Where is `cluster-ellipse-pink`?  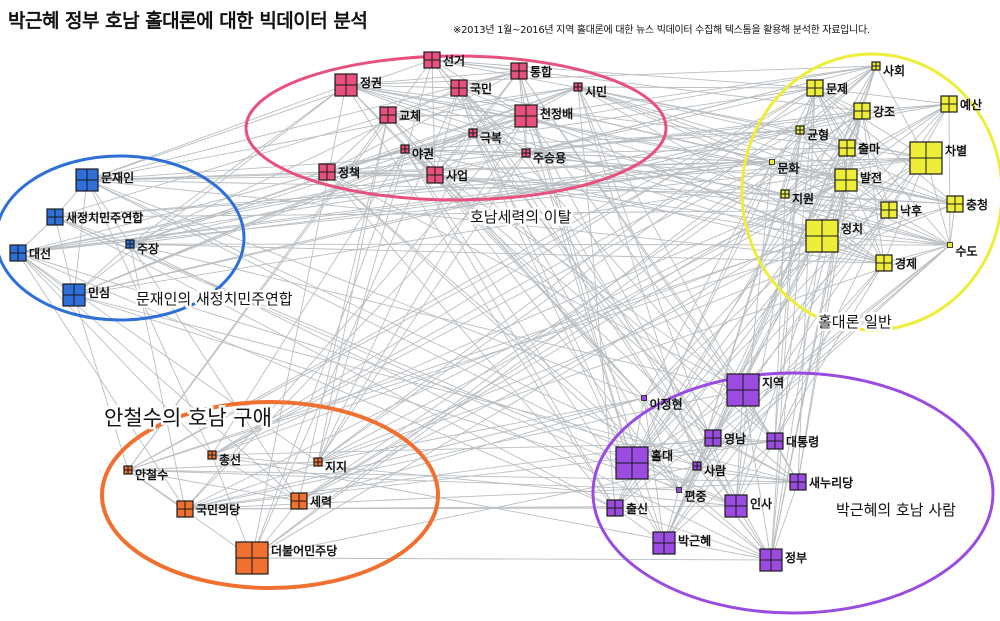
cluster-ellipse-pink is located at coordinates (456, 128).